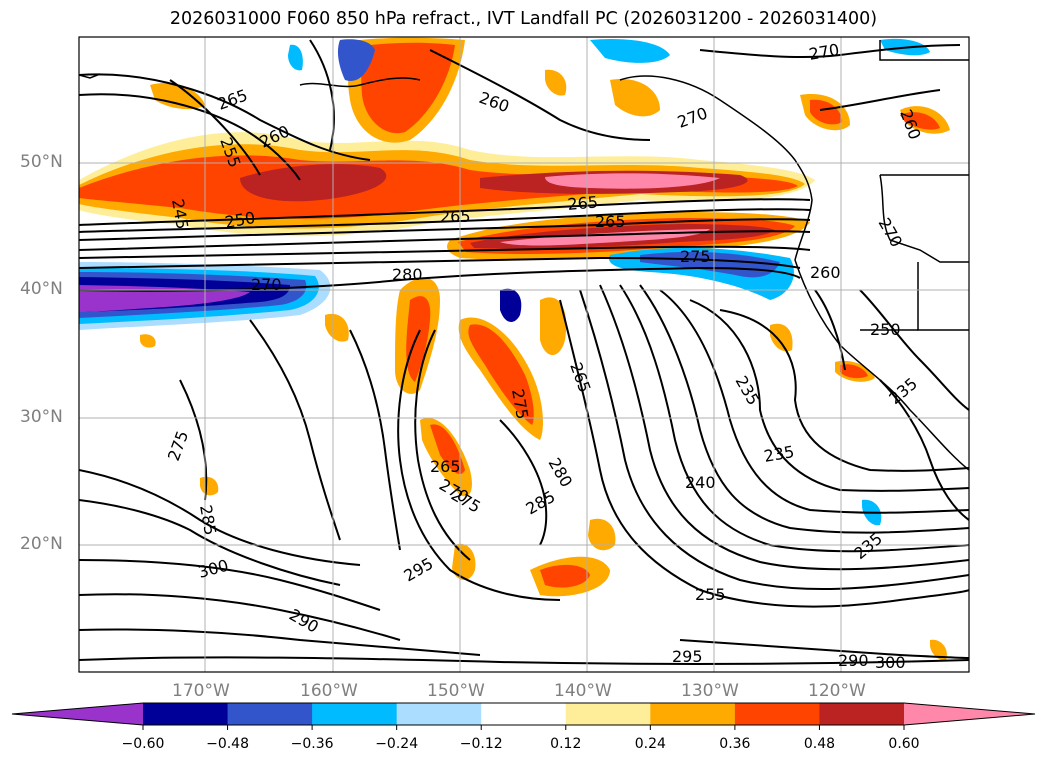  Describe the element at coordinates (266, 284) in the screenshot. I see `contour-label: 270` at that location.